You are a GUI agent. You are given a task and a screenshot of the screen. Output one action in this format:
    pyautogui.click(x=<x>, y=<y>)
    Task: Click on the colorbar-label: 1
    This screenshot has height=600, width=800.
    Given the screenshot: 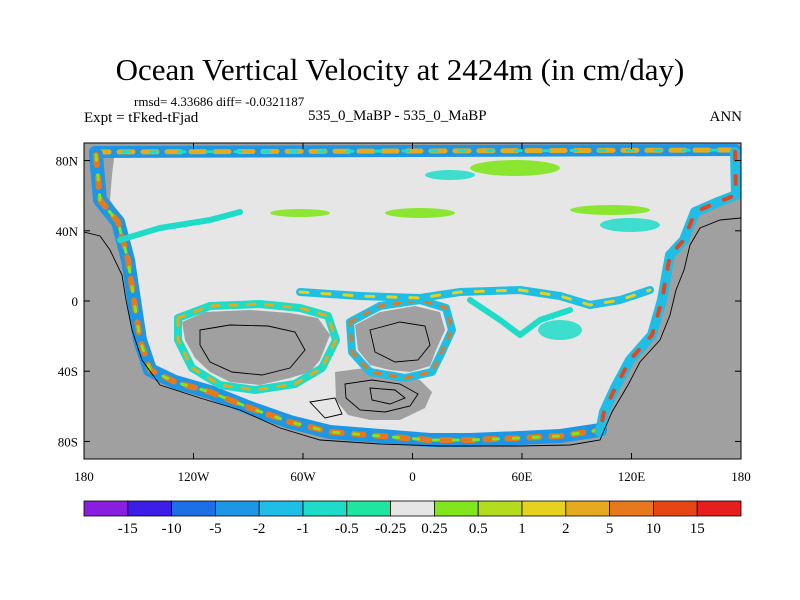 What is the action you would take?
    pyautogui.click(x=522, y=529)
    